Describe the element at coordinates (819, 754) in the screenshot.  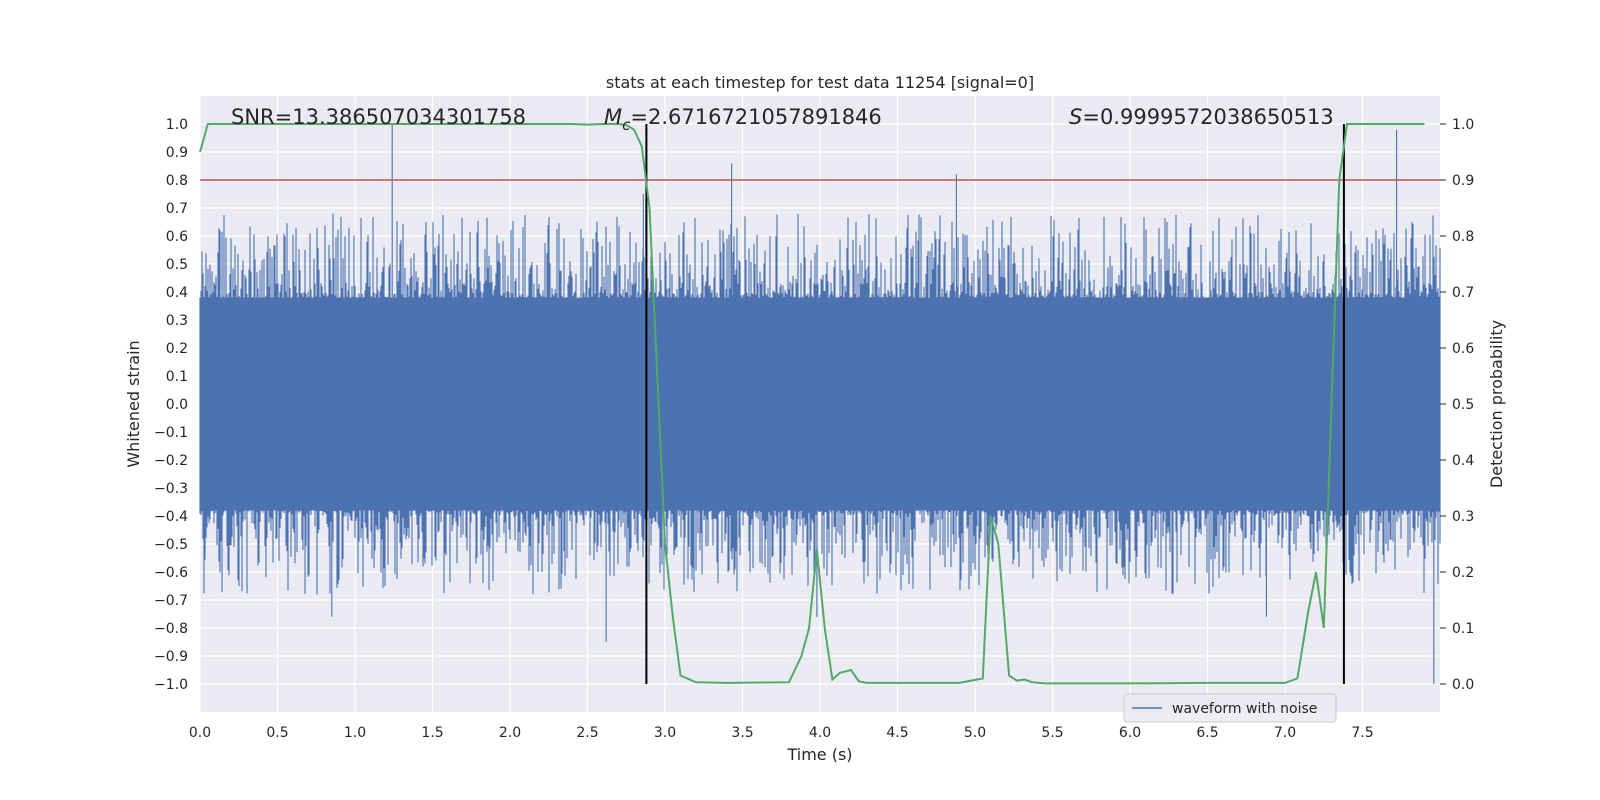
I see `x-axis-label: Time (s)` at that location.